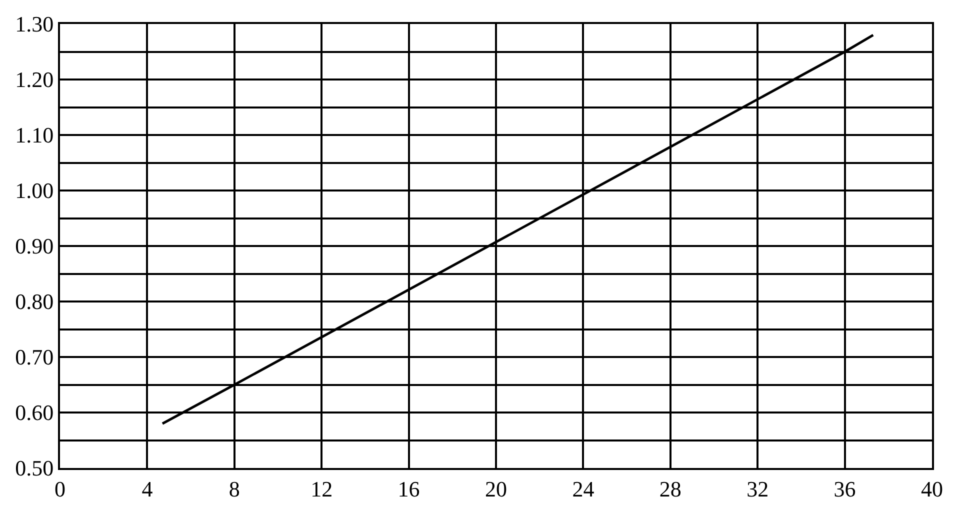  Describe the element at coordinates (932, 489) in the screenshot. I see `x-tick-label: 40` at that location.